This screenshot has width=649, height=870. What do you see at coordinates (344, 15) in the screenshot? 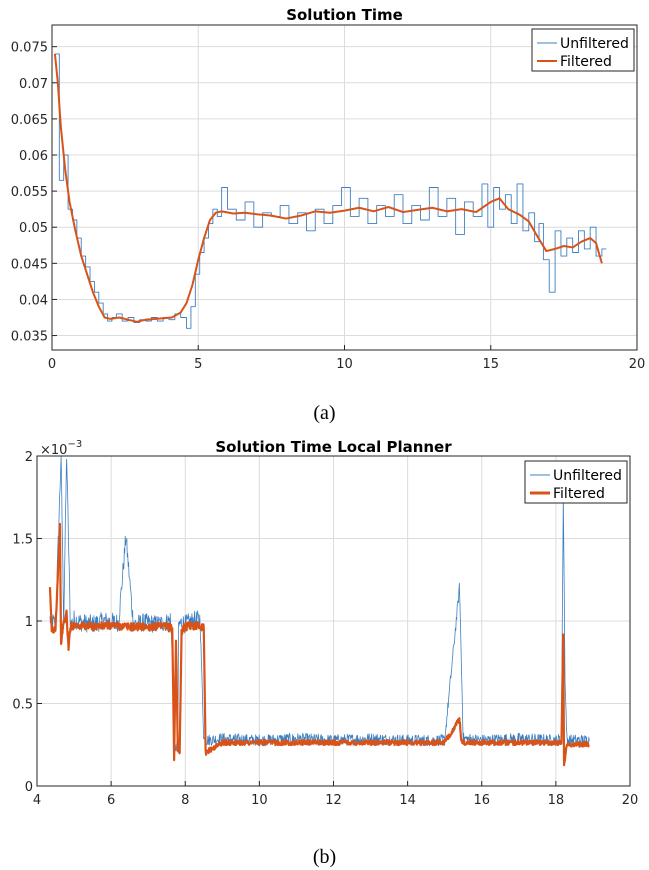
I see `chart-title: Solution Time` at bounding box center [344, 15].